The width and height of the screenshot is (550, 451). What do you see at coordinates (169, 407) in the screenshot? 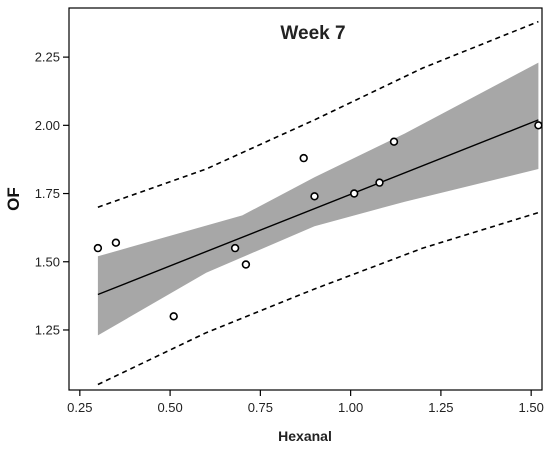
I see `x-tick-label: 0.50` at bounding box center [169, 407].